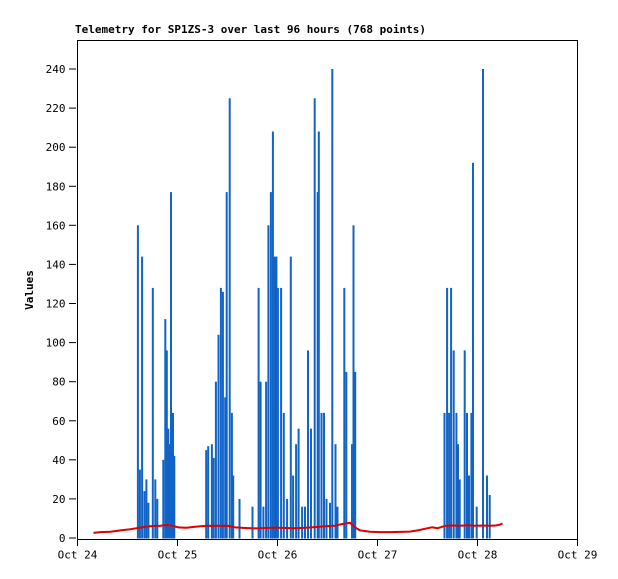  I want to click on baseline-series-layer, so click(298, 527).